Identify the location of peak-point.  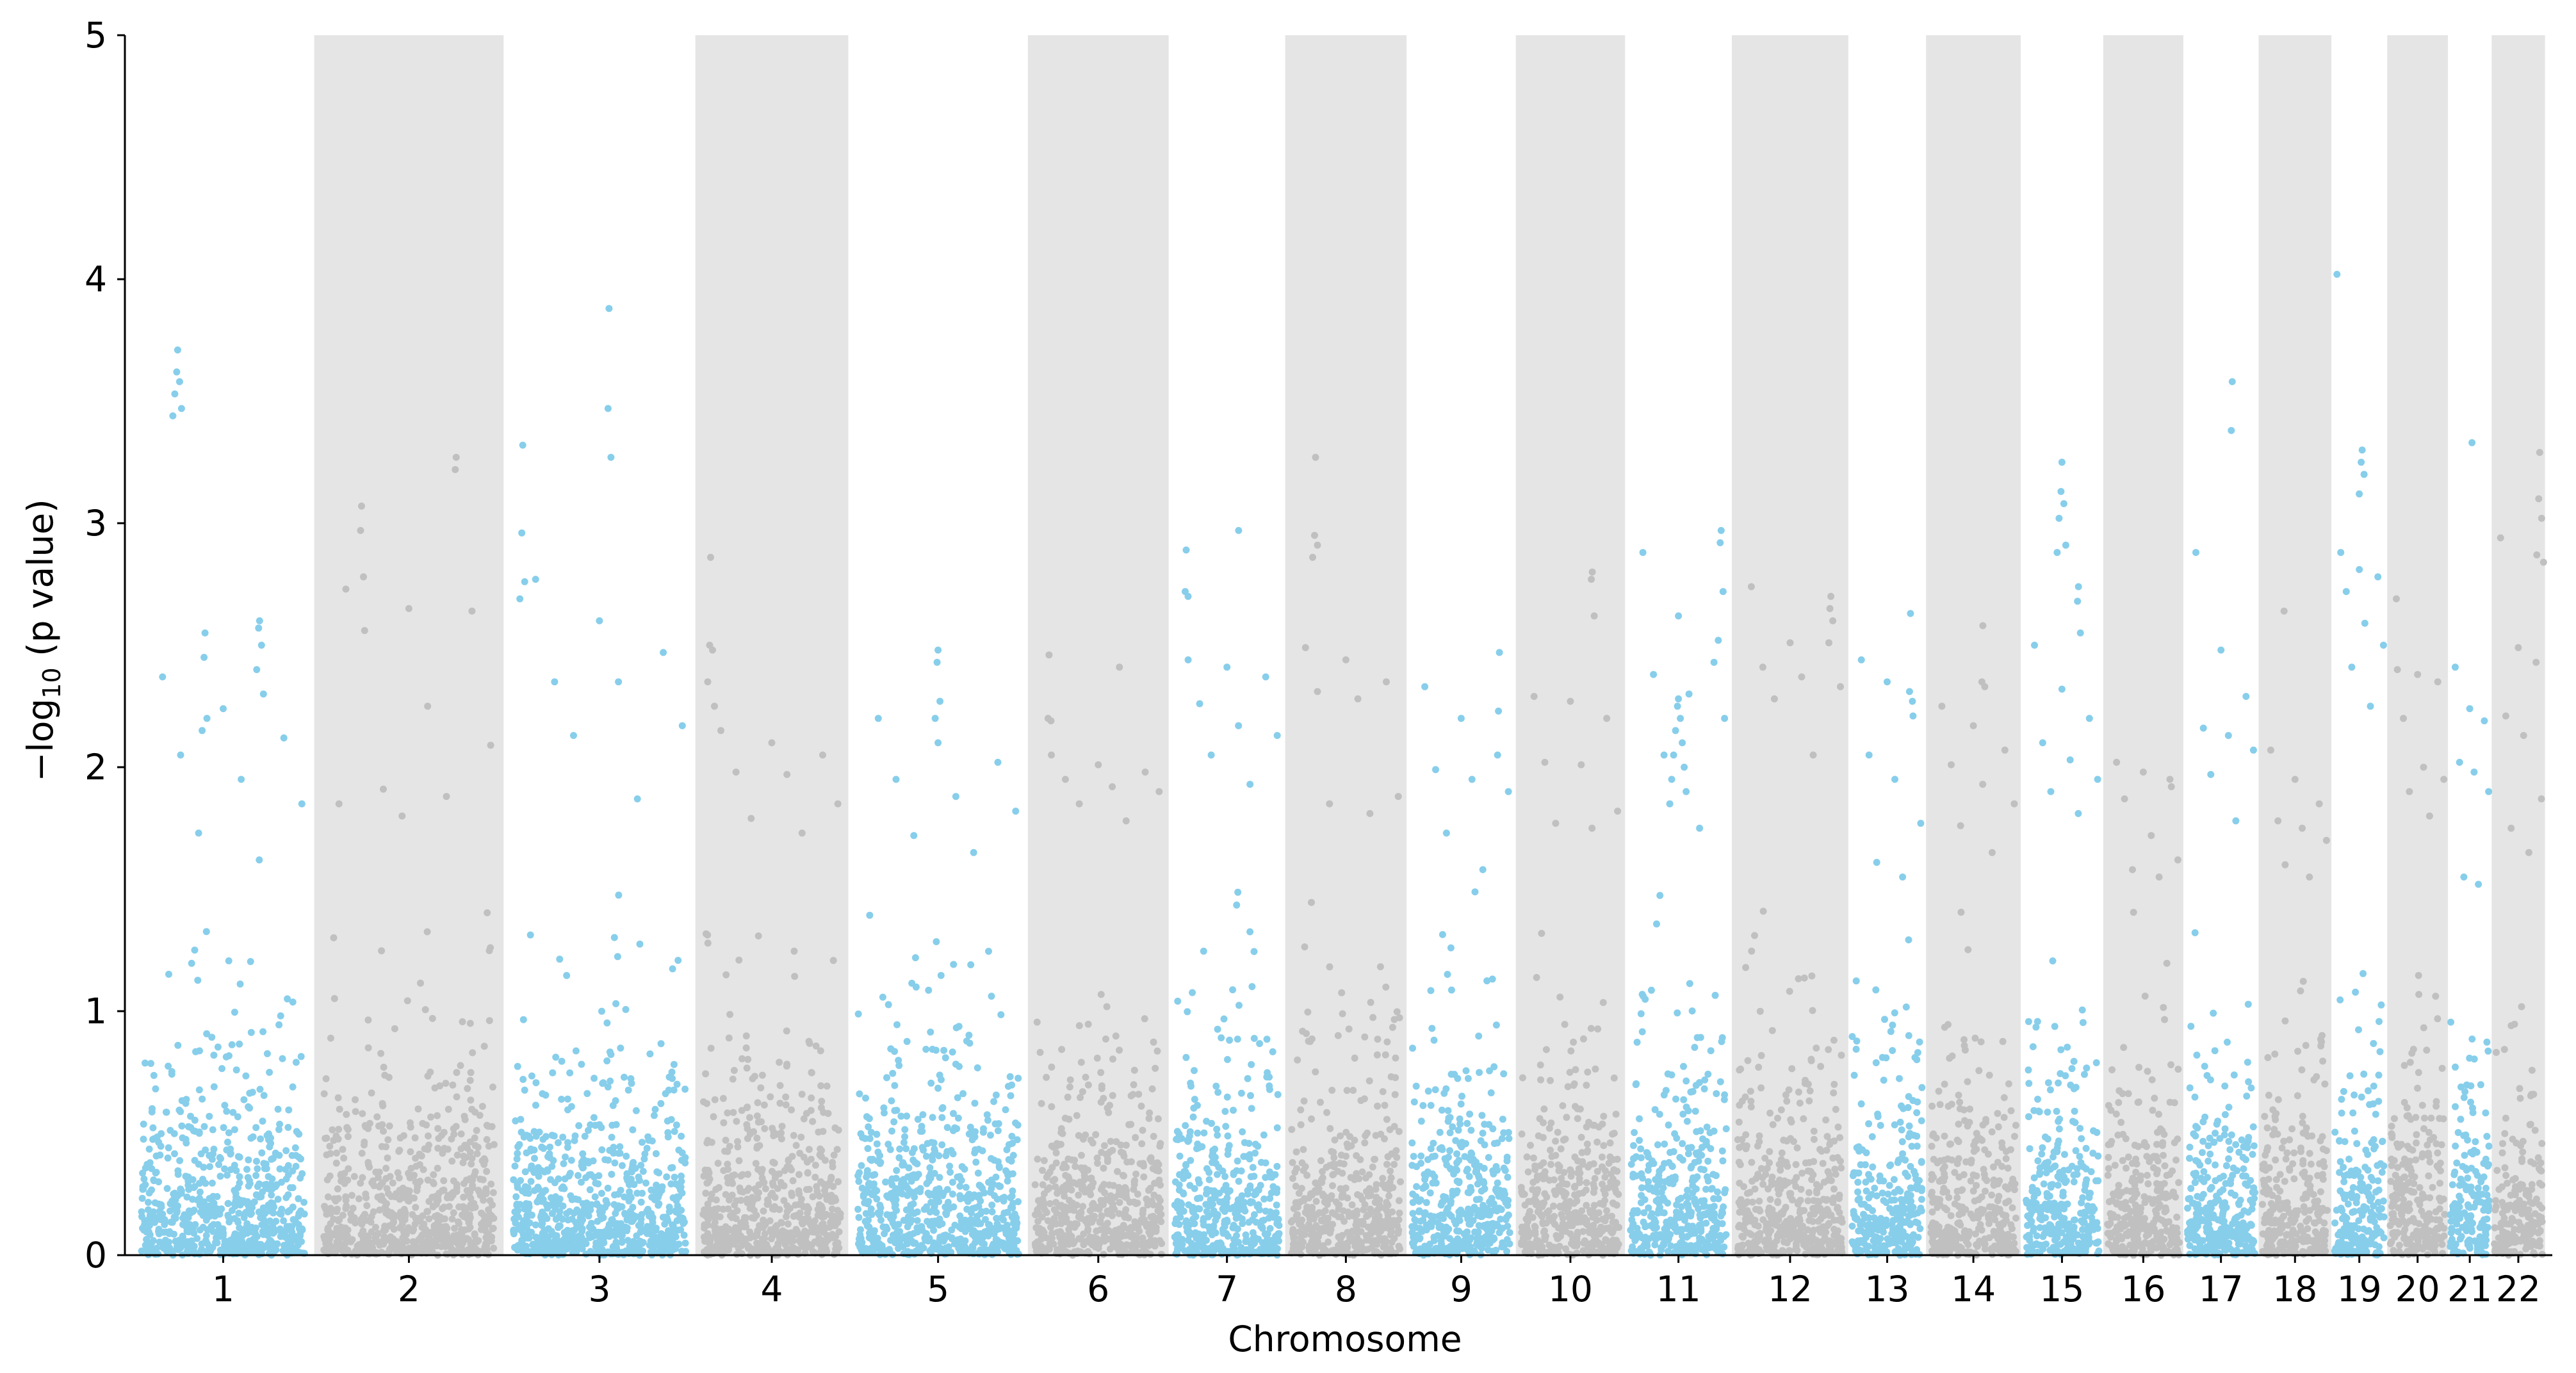
(1119, 667).